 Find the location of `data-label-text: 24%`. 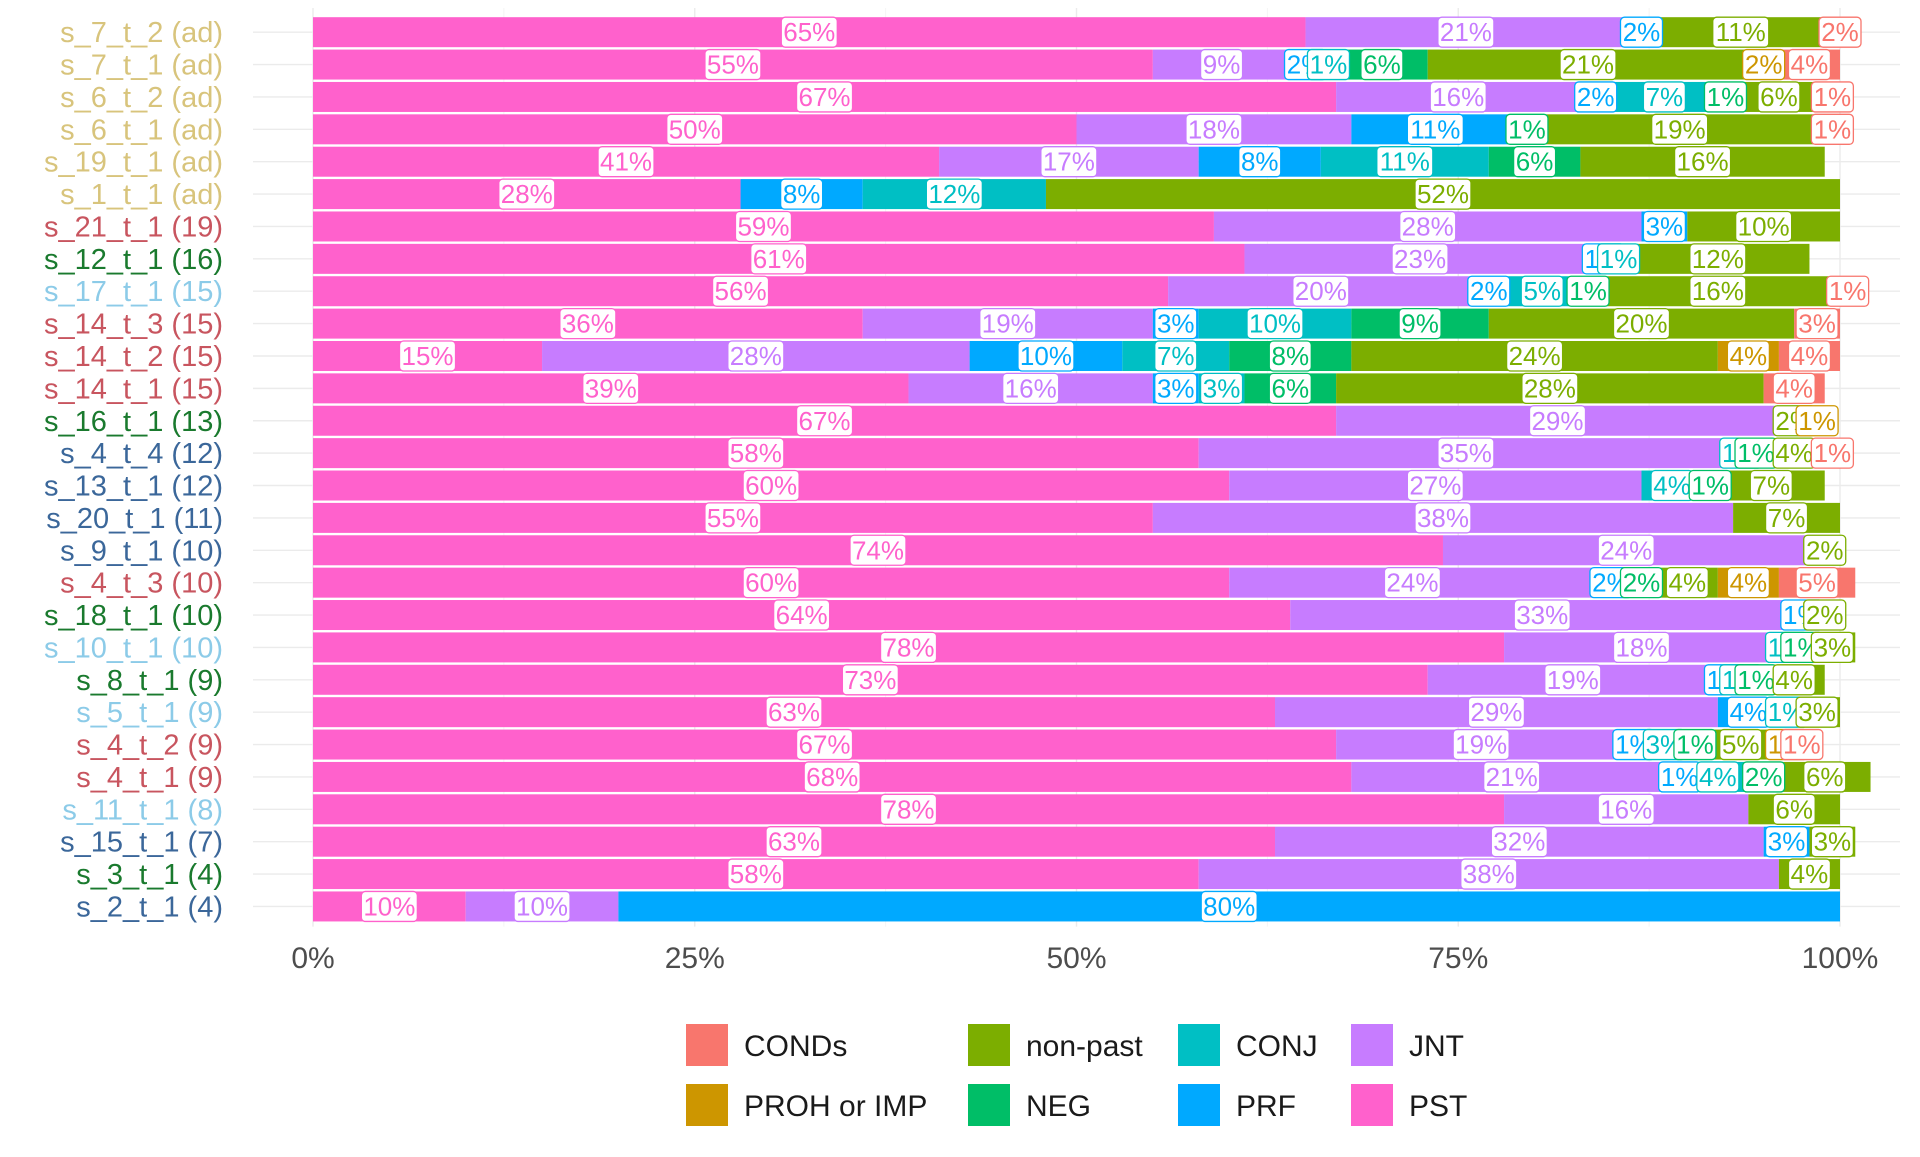

data-label-text: 24% is located at coordinates (1626, 550).